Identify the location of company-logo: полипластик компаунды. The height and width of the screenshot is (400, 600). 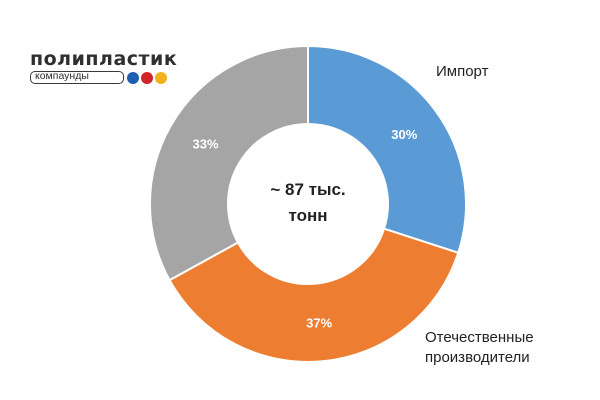
(103, 69).